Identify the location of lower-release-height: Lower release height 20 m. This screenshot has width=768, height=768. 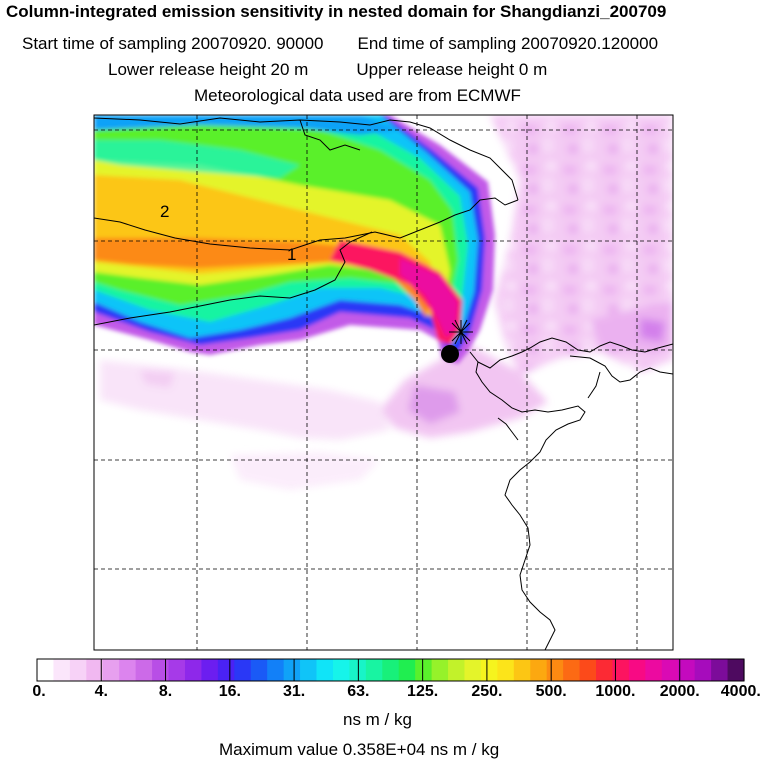
(208, 69).